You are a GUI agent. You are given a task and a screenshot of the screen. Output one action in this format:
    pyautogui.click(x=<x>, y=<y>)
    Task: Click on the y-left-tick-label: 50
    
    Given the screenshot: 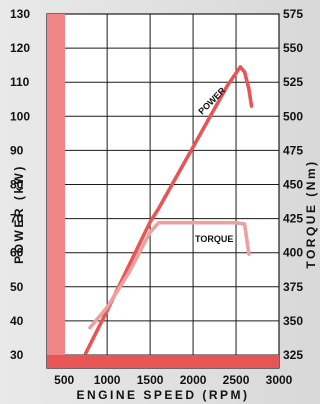 What is the action you would take?
    pyautogui.click(x=17, y=287)
    